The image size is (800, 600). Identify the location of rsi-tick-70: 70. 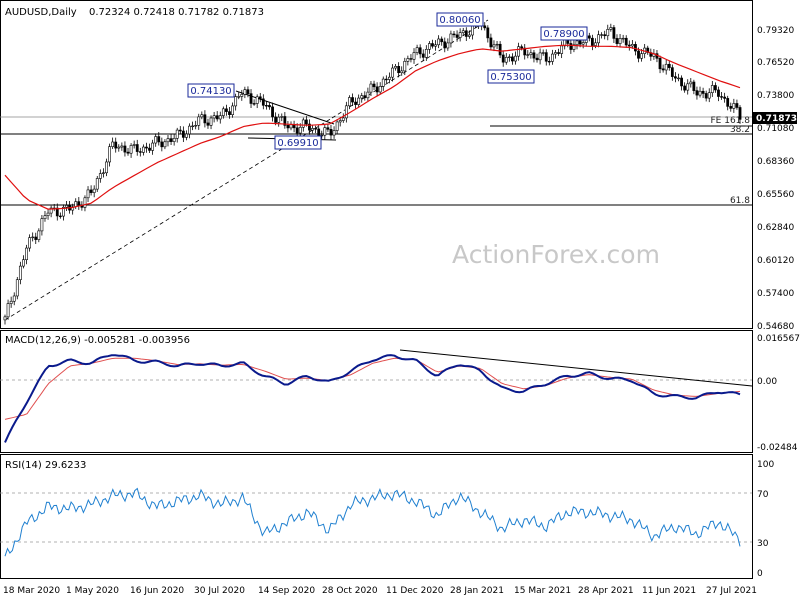
(763, 495).